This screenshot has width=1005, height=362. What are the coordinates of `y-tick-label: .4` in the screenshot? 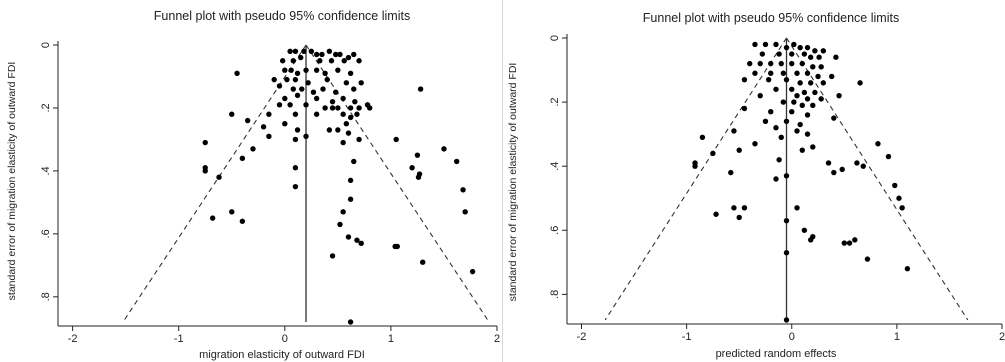 It's located at (46, 170).